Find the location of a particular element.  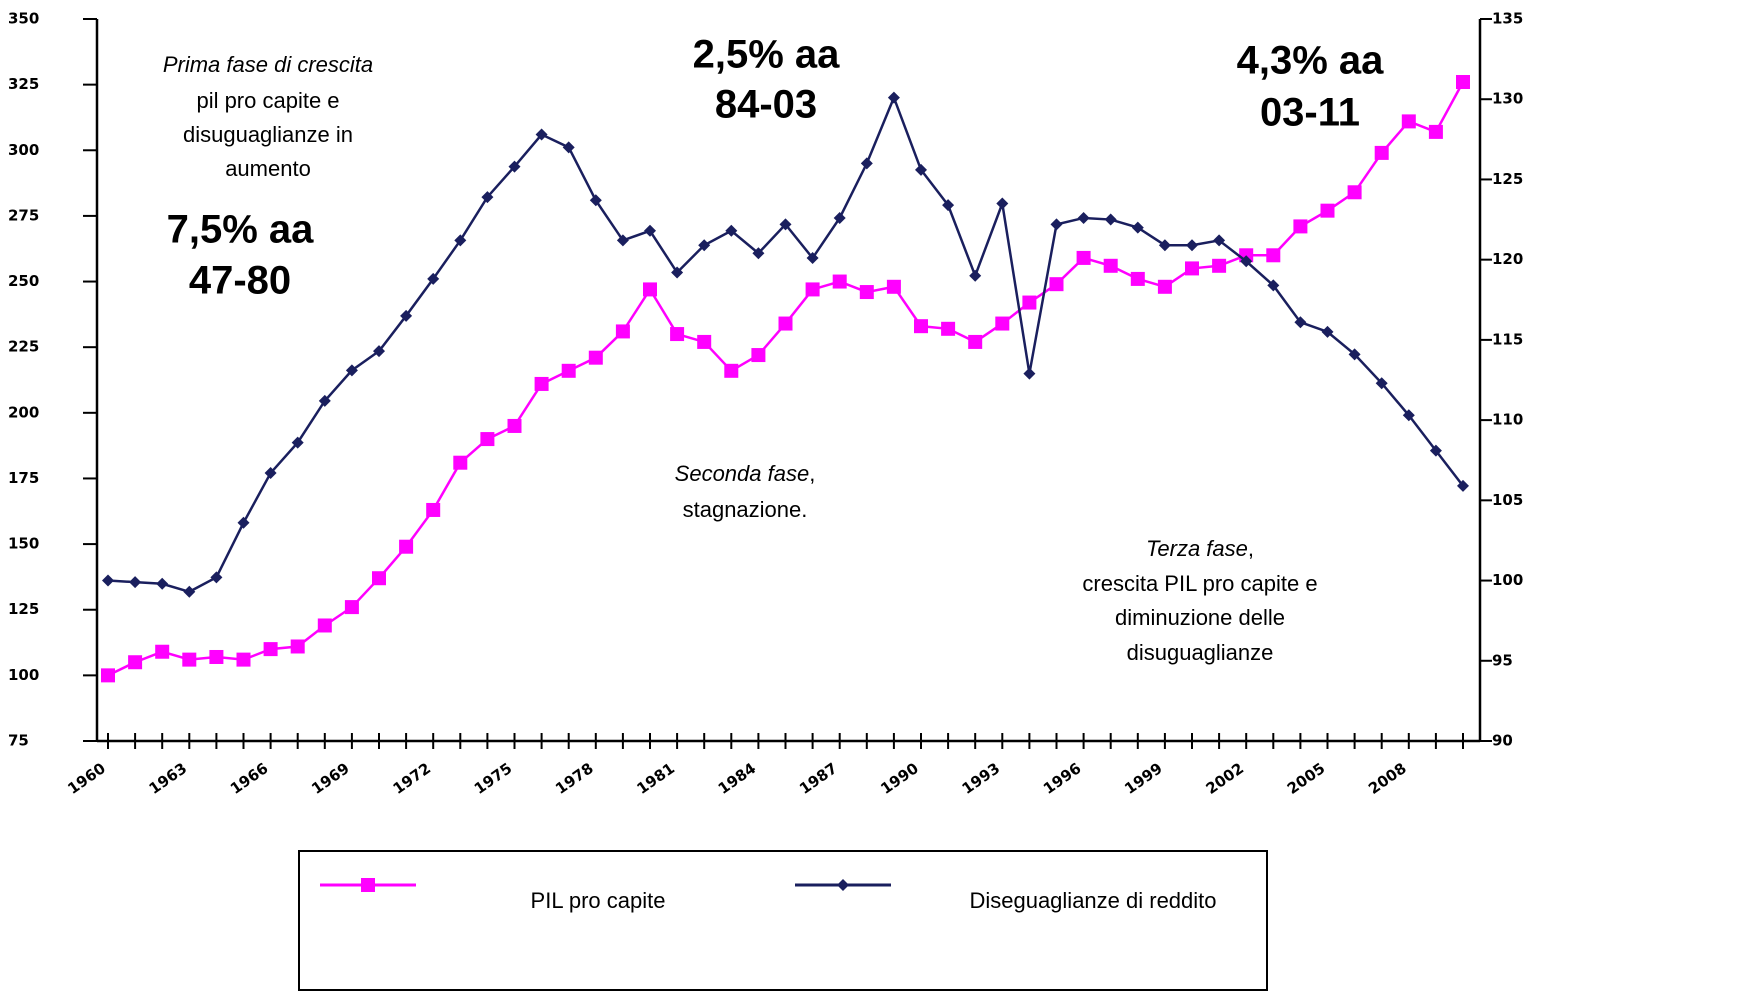

y2-tick-label: 100 is located at coordinates (1507, 580).